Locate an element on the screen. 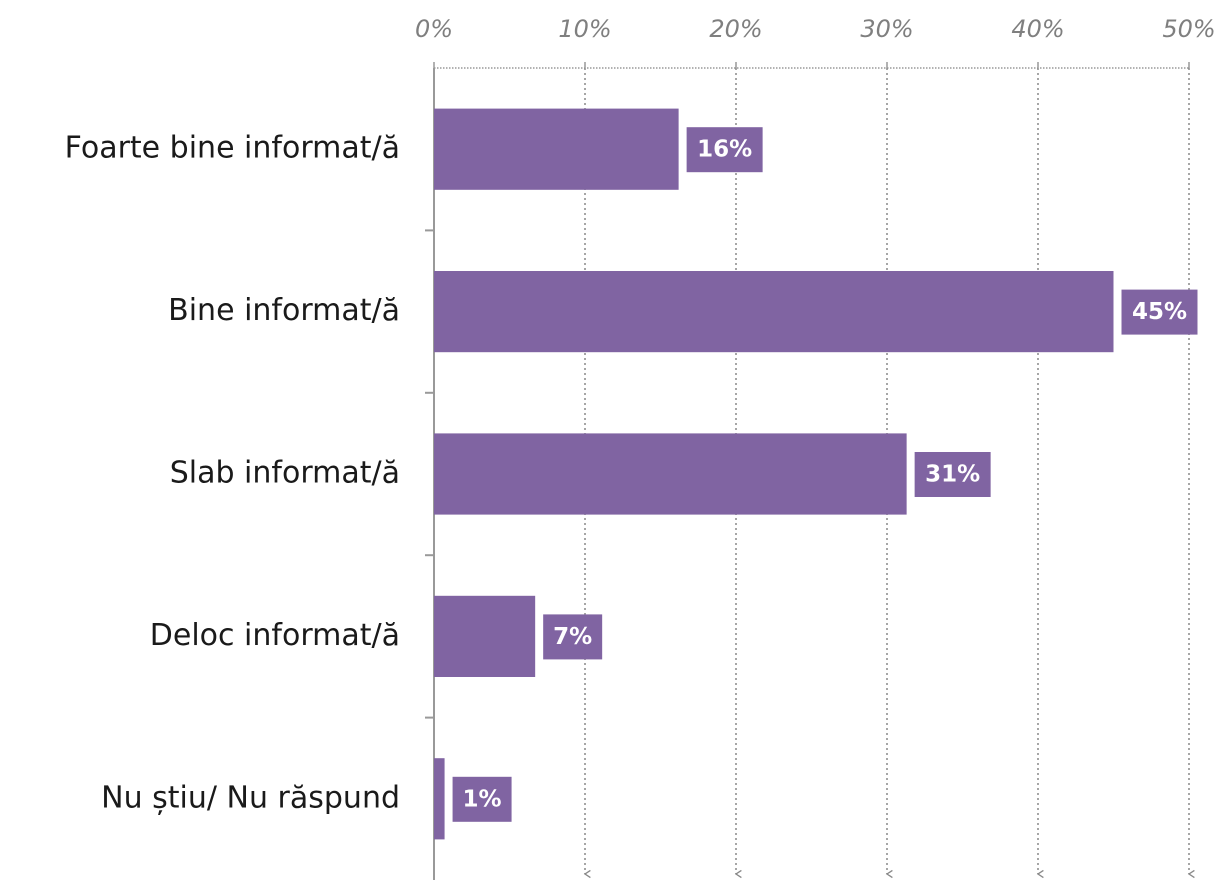 Image resolution: width=1219 pixels, height=880 pixels. category-label: Foarte bine informat/ă is located at coordinates (232, 148).